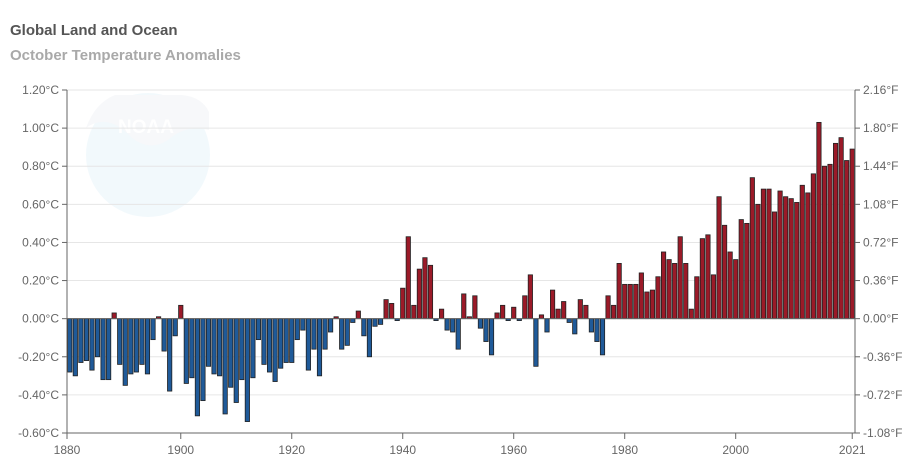 The image size is (915, 471). I want to click on y-tick-label: -0.40°C, so click(38, 395).